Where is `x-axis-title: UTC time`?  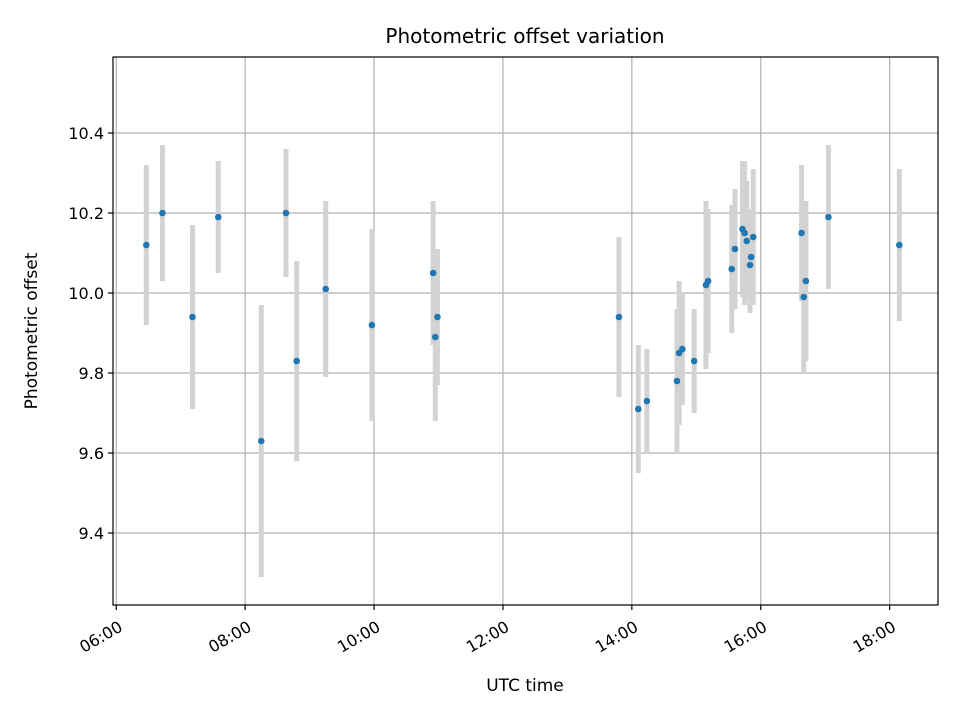 x-axis-title: UTC time is located at coordinates (525, 686).